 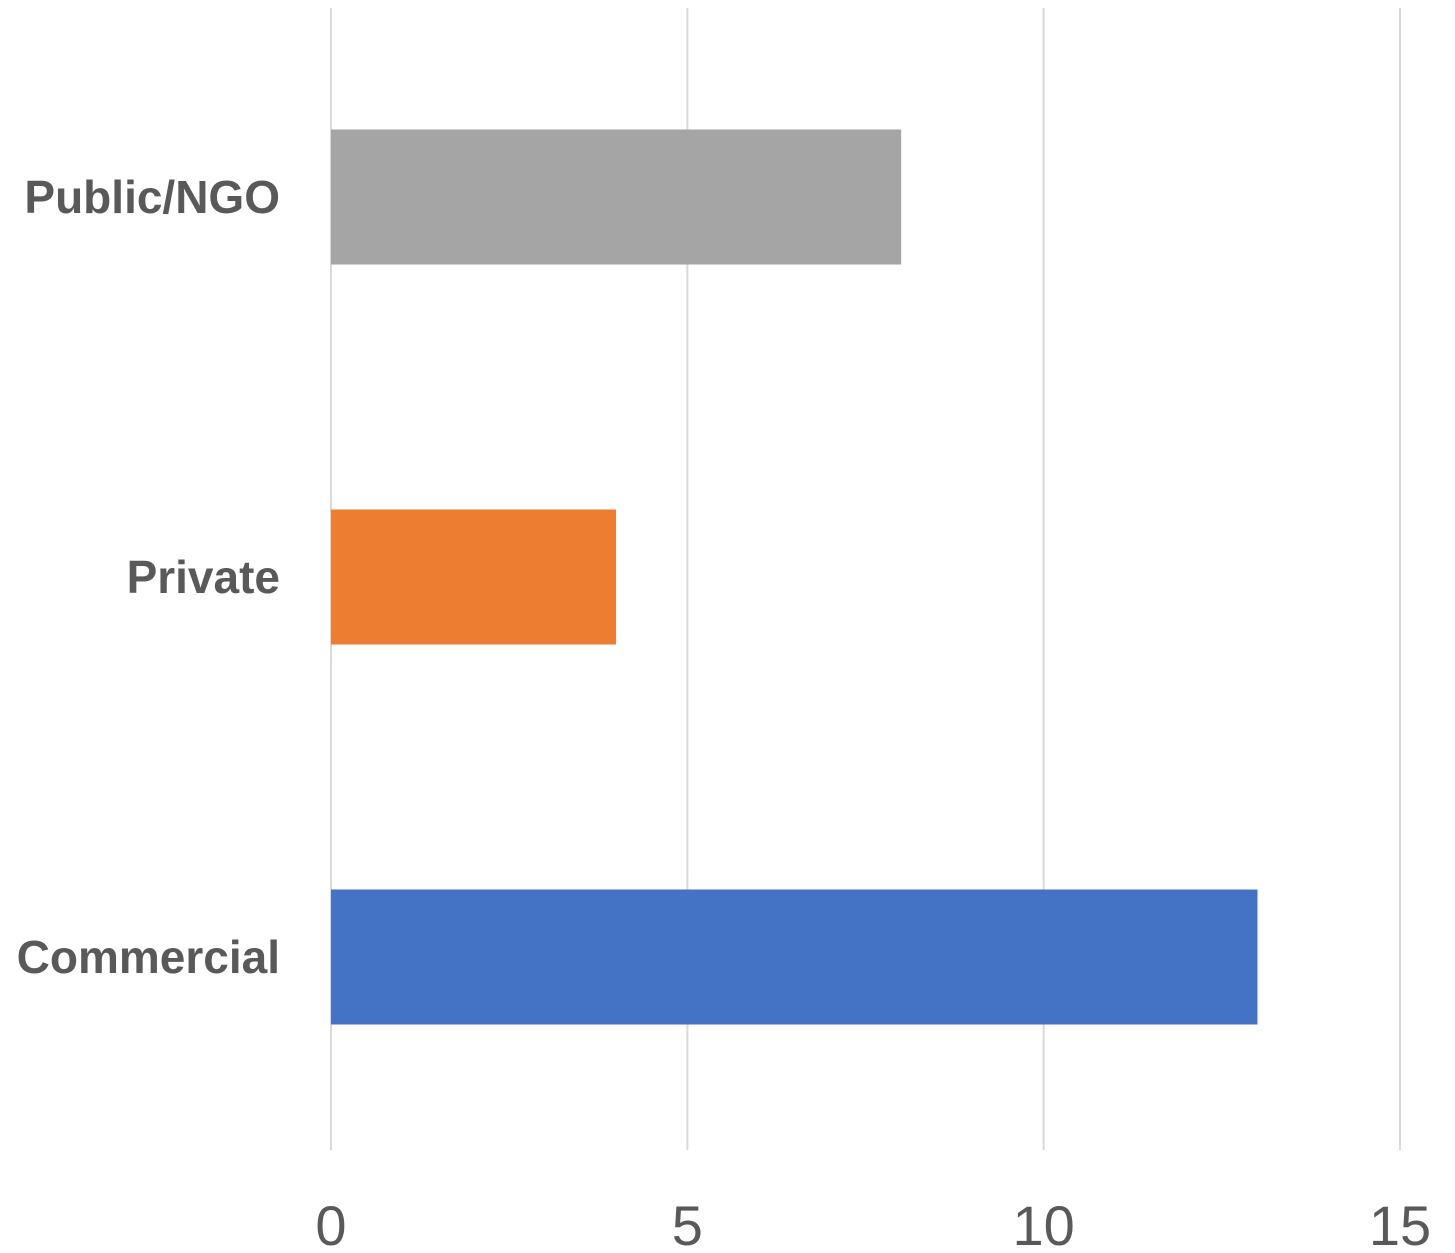 I want to click on category-labels: Commercial Private Public/NGO, so click(x=148, y=577).